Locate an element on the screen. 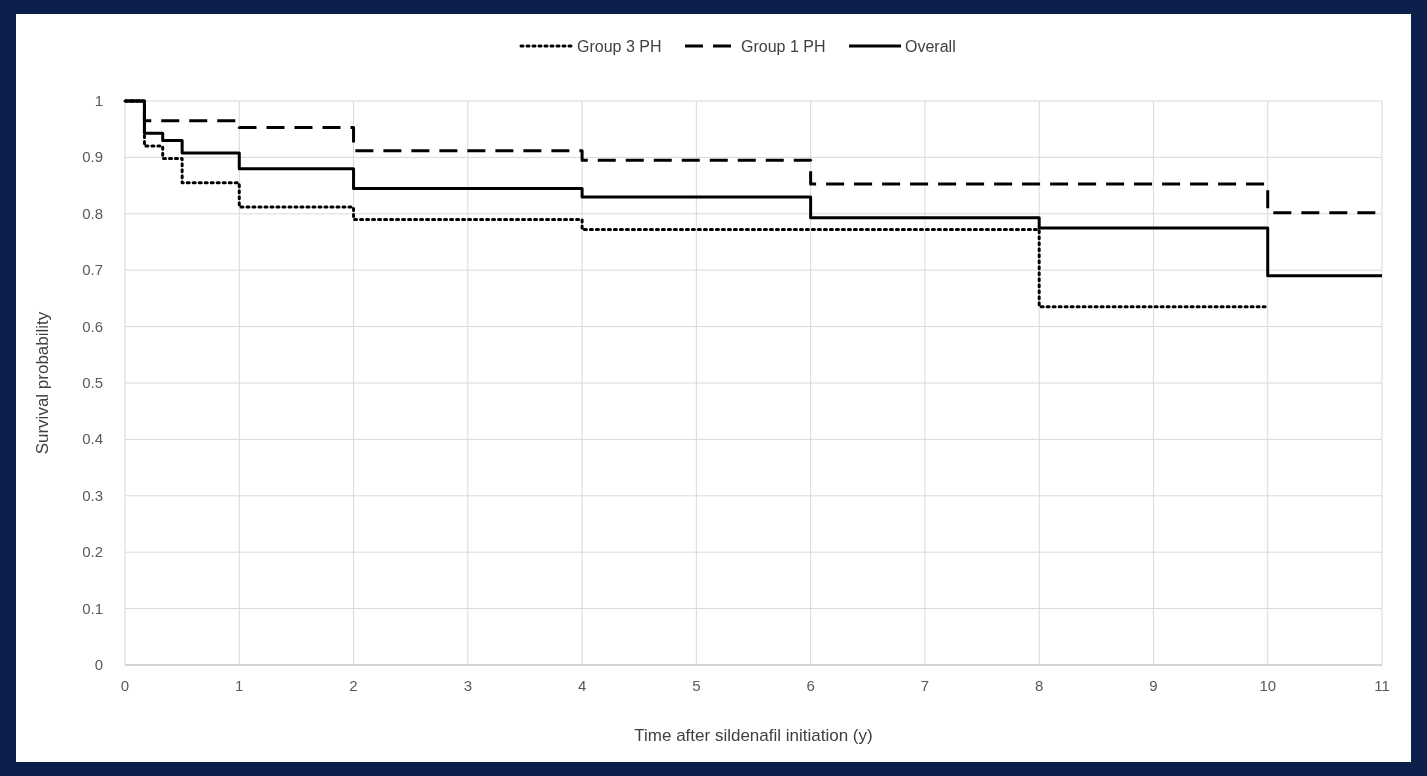 Image resolution: width=1427 pixels, height=776 pixels. y-tick-label: 0.9 is located at coordinates (92, 157).